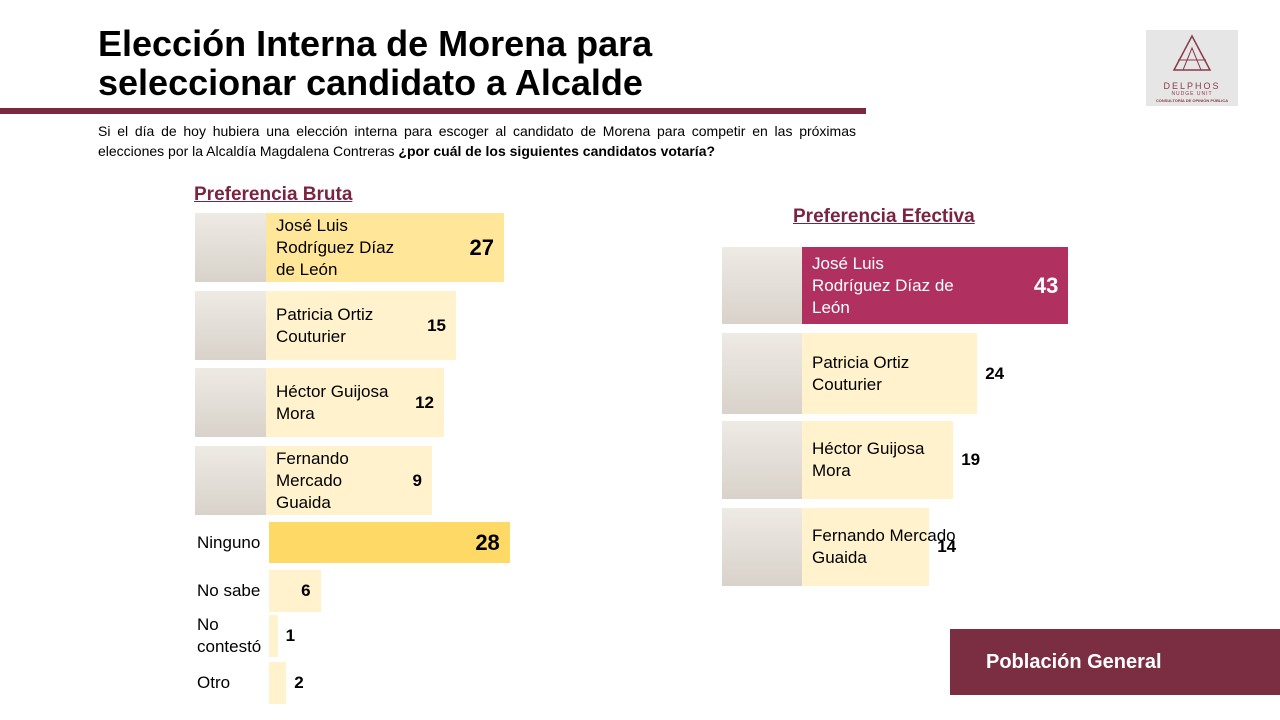 Image resolution: width=1280 pixels, height=720 pixels. What do you see at coordinates (229, 635) in the screenshot?
I see `category-label: No contestó` at bounding box center [229, 635].